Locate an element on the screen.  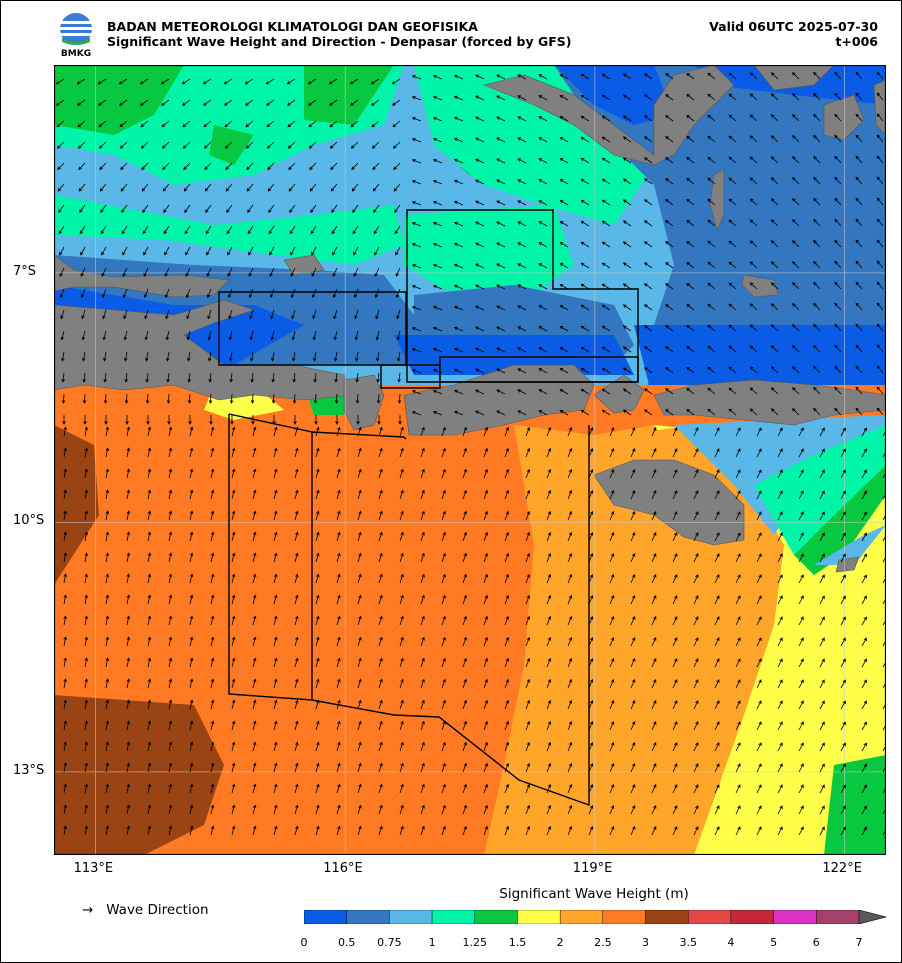
wave-direction-label: Wave Direction is located at coordinates (157, 910).